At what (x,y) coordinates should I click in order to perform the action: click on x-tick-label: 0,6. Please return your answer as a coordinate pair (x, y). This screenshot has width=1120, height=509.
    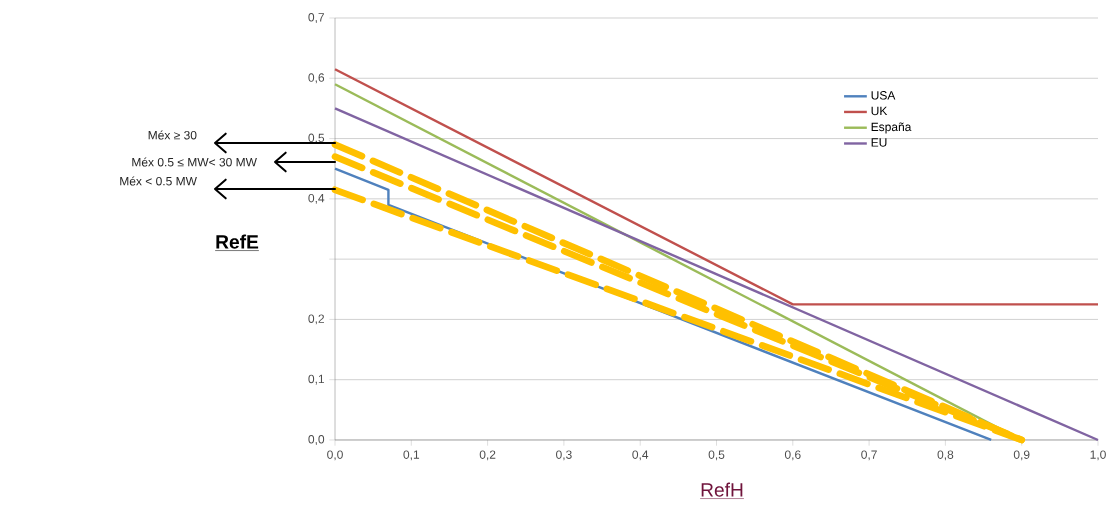
    Looking at the image, I should click on (792, 455).